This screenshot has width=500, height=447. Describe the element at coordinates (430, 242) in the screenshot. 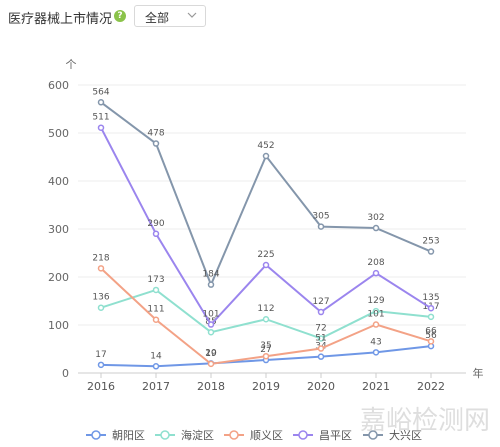

I see `data-label: 253` at that location.